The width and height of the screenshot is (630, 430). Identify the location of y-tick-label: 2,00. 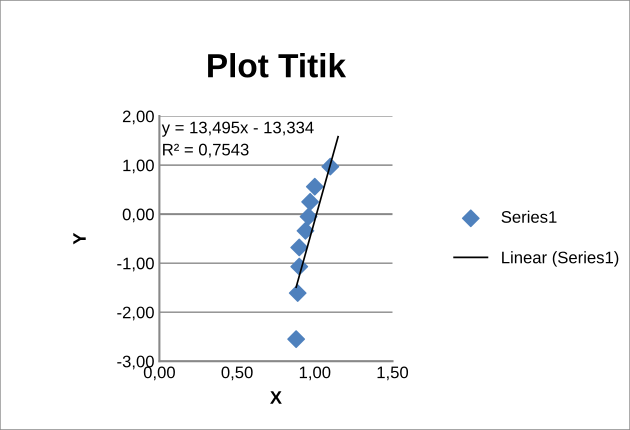
(138, 117).